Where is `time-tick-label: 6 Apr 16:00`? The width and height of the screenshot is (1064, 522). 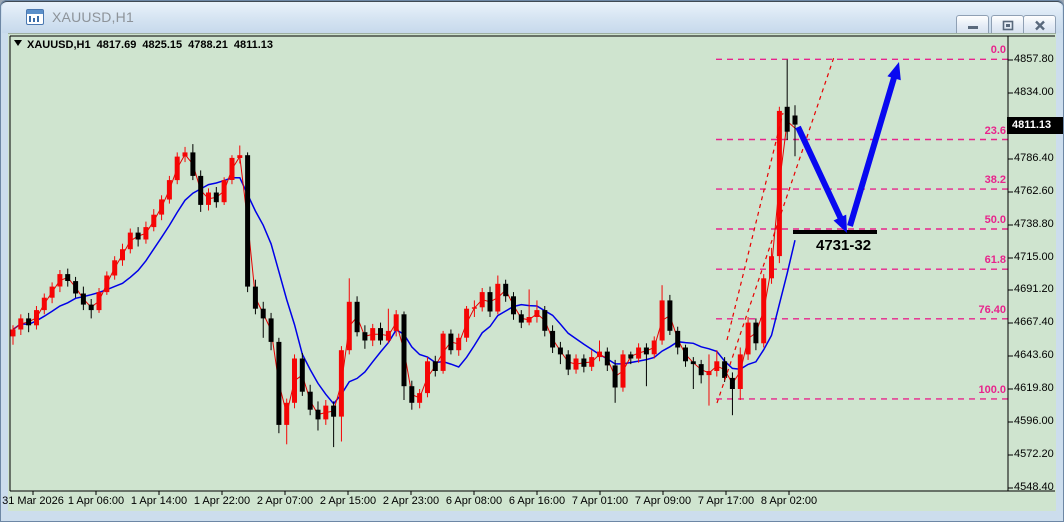 time-tick-label: 6 Apr 16:00 is located at coordinates (537, 501).